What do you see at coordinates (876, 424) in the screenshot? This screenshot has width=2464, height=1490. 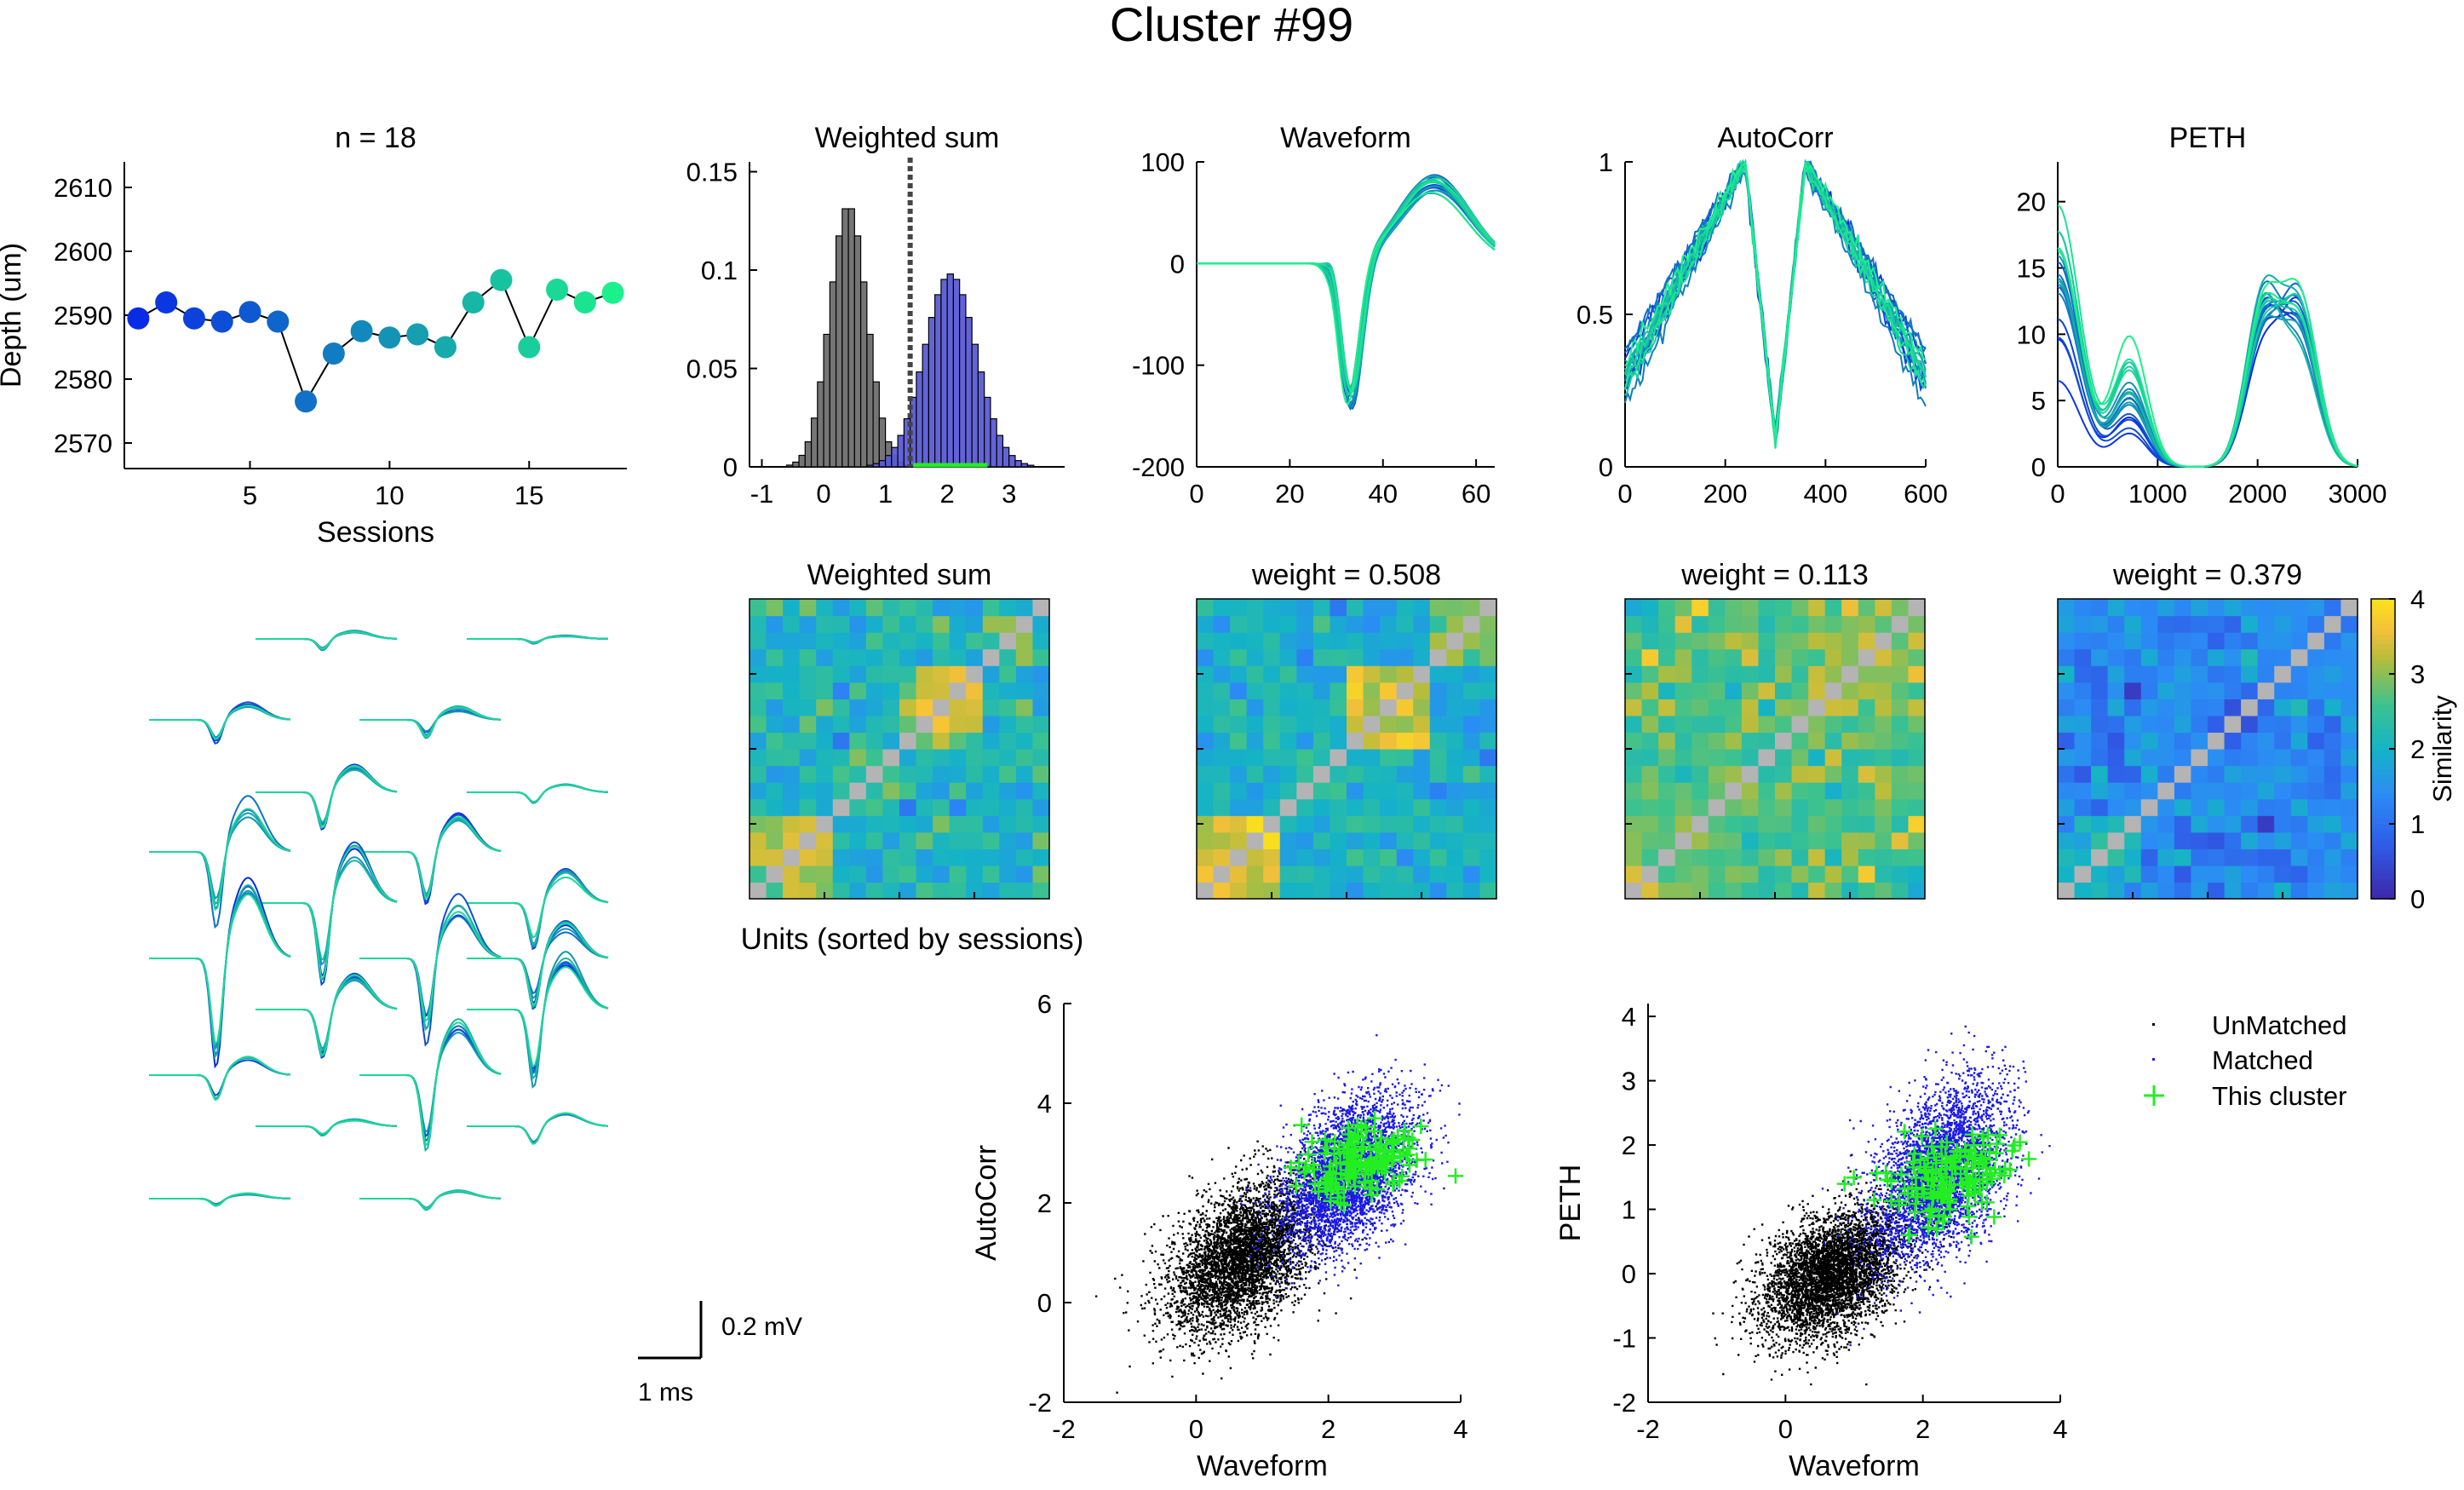 I see `hist-bar-unmatched` at bounding box center [876, 424].